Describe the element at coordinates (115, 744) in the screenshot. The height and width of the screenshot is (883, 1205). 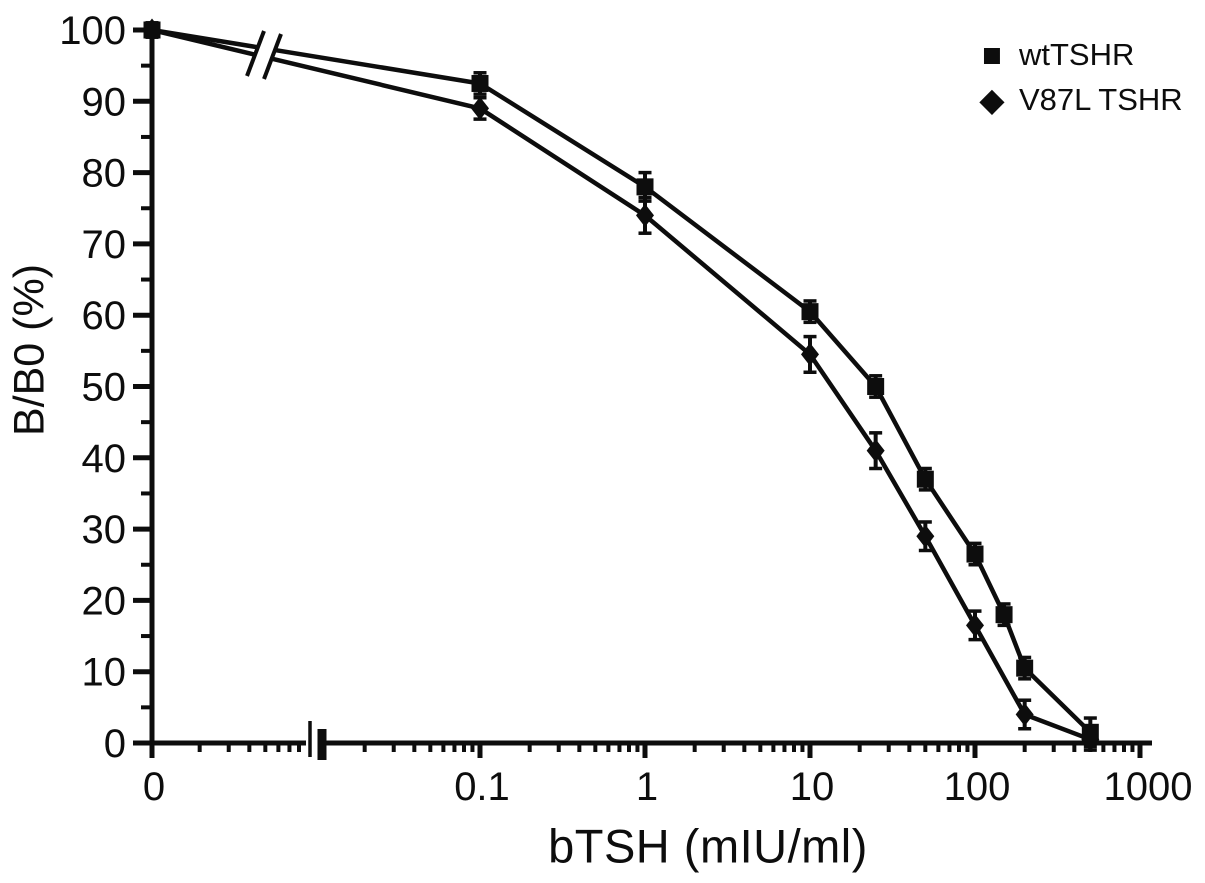
I see `y-tick-label: 0` at that location.